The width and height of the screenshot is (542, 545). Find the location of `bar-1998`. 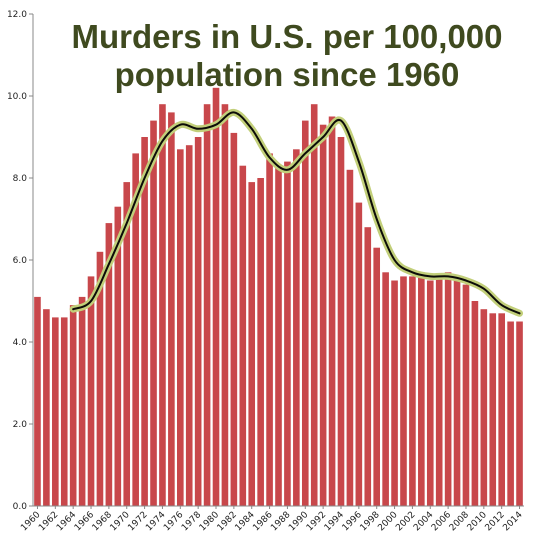

bar-1998 is located at coordinates (377, 376).